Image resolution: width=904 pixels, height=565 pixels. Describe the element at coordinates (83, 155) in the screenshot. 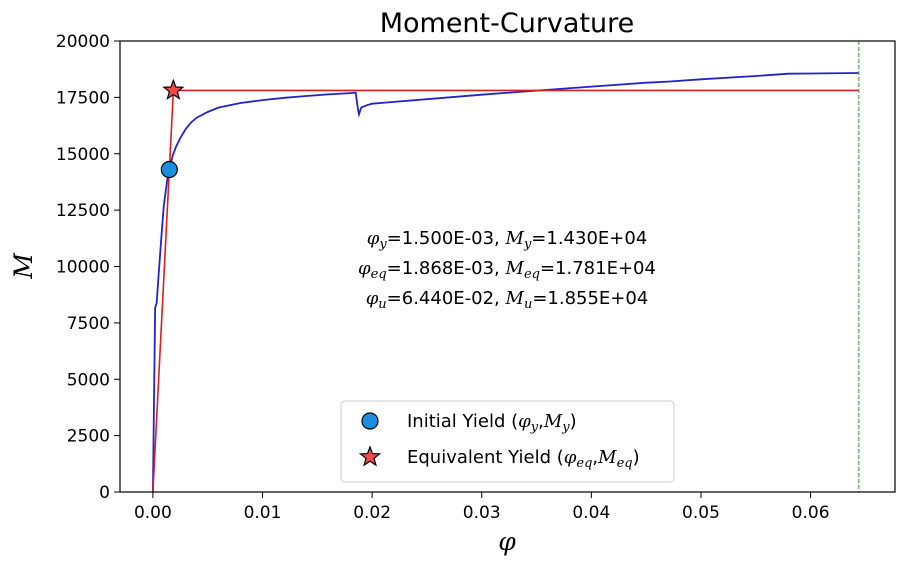

I see `y-tick-label: 15000` at that location.